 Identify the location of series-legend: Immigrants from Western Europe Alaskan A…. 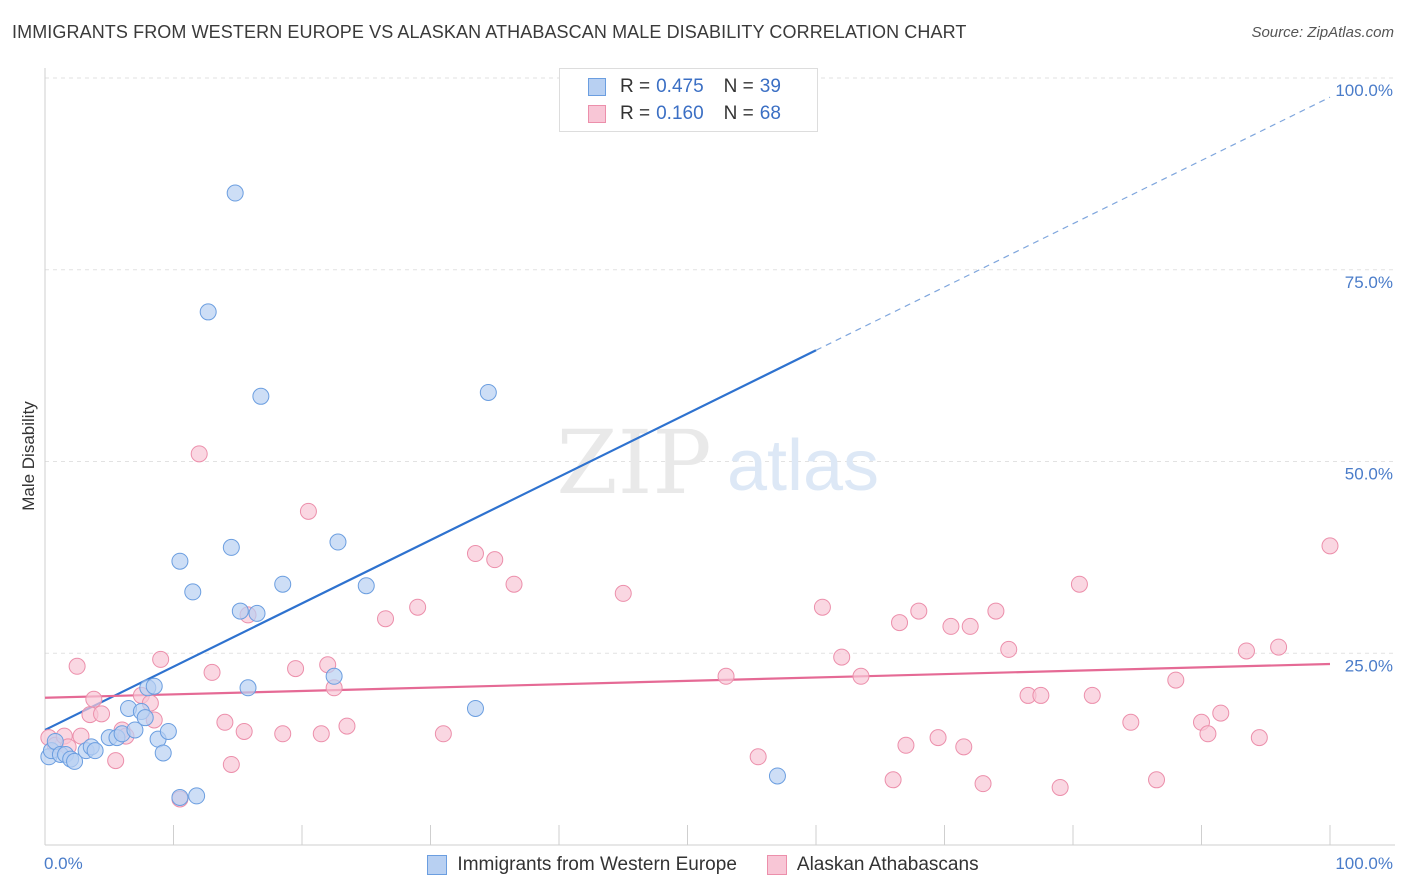
(703, 865).